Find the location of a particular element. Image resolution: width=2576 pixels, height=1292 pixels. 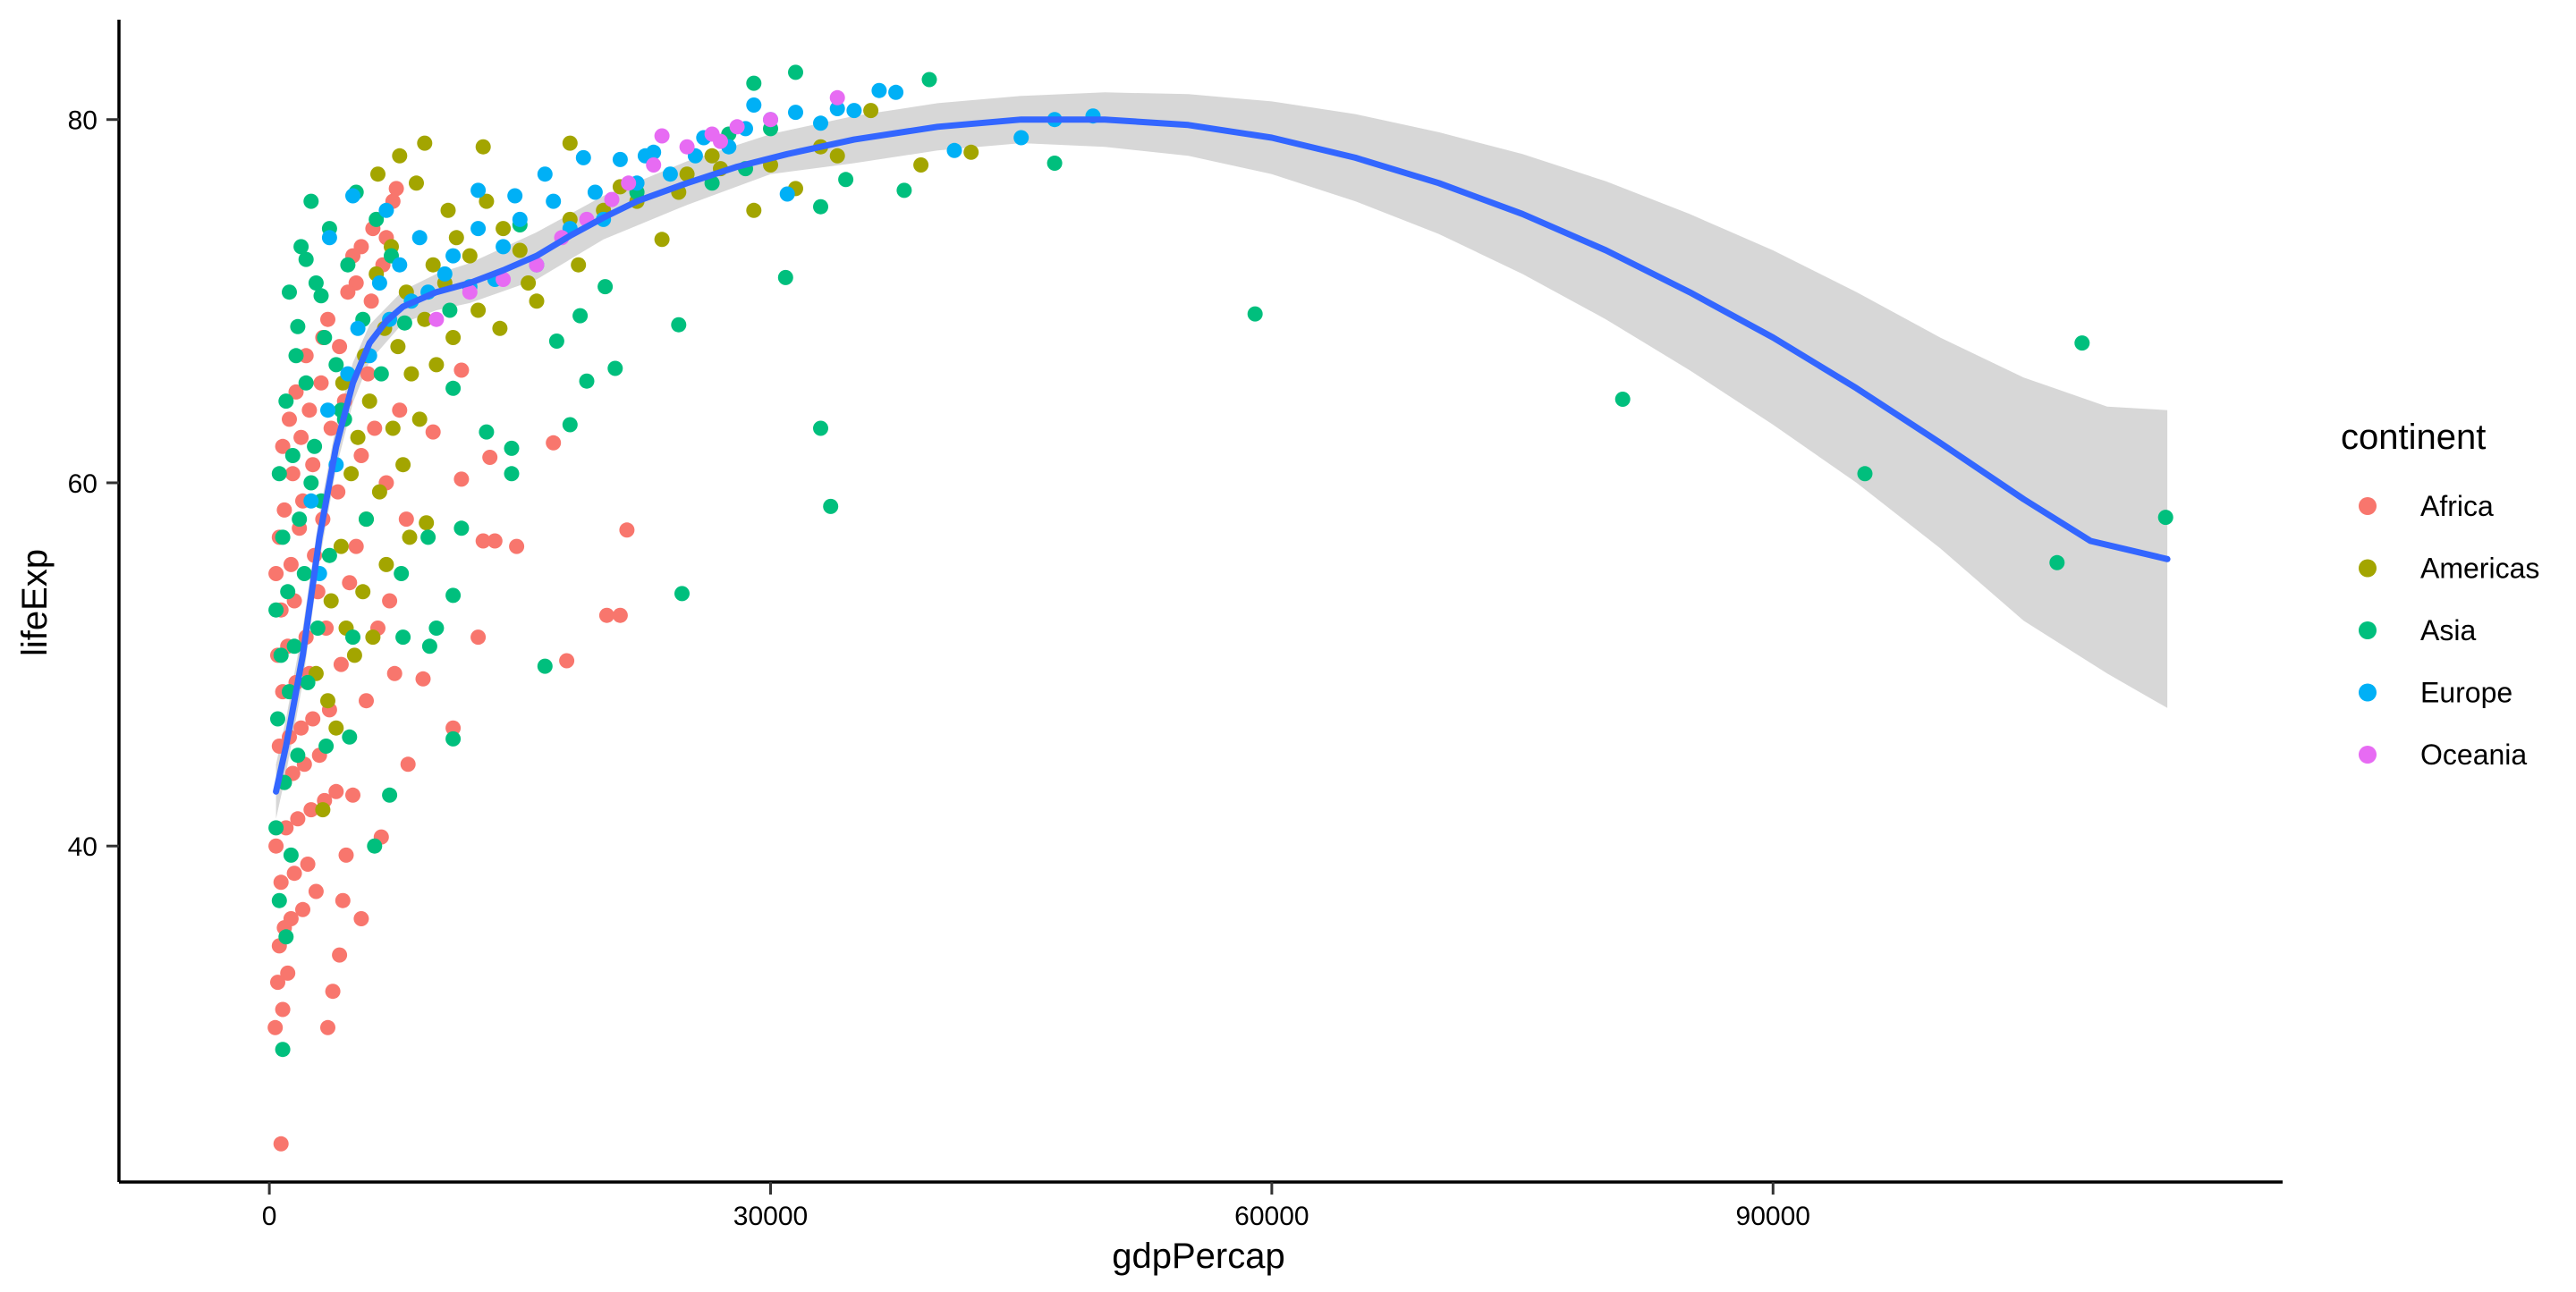

legend-key-europe is located at coordinates (2368, 692).